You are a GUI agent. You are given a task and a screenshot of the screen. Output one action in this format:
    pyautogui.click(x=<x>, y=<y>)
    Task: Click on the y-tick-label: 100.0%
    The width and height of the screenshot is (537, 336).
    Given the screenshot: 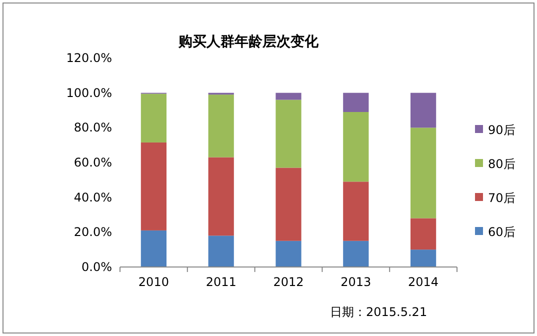 What is the action you would take?
    pyautogui.click(x=89, y=93)
    